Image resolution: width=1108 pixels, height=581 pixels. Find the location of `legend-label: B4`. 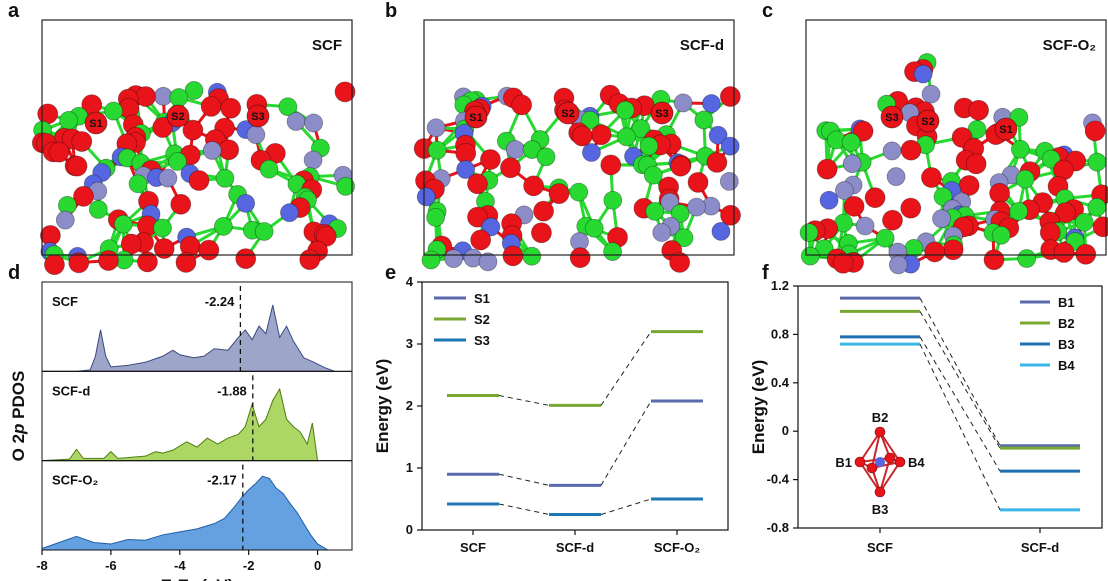

legend-label: B4 is located at coordinates (1066, 365).